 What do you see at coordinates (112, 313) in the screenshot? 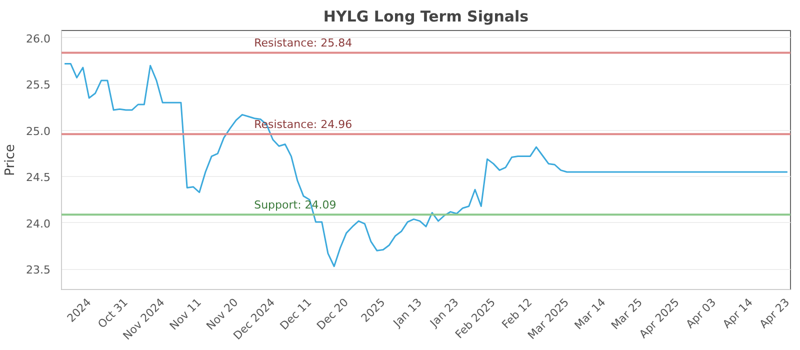
I see `x-tick-label: Oct 31` at bounding box center [112, 313].